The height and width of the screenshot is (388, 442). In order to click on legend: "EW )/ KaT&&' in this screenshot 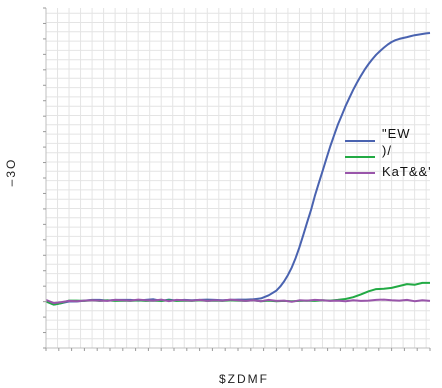, I will do `click(388, 152)`.